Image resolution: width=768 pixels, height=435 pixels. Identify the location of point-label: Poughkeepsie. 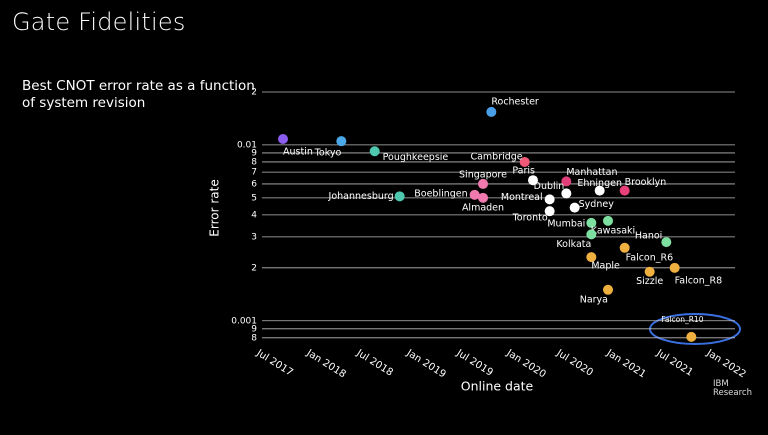
(416, 157).